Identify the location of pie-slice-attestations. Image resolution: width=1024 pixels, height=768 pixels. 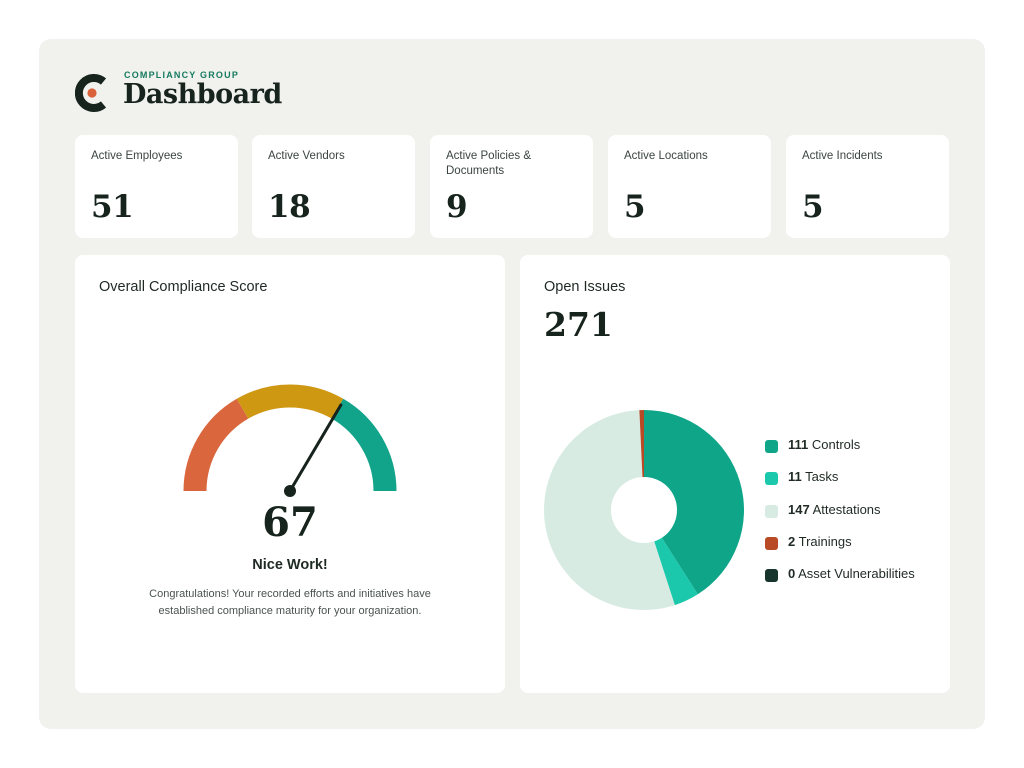
(609, 510).